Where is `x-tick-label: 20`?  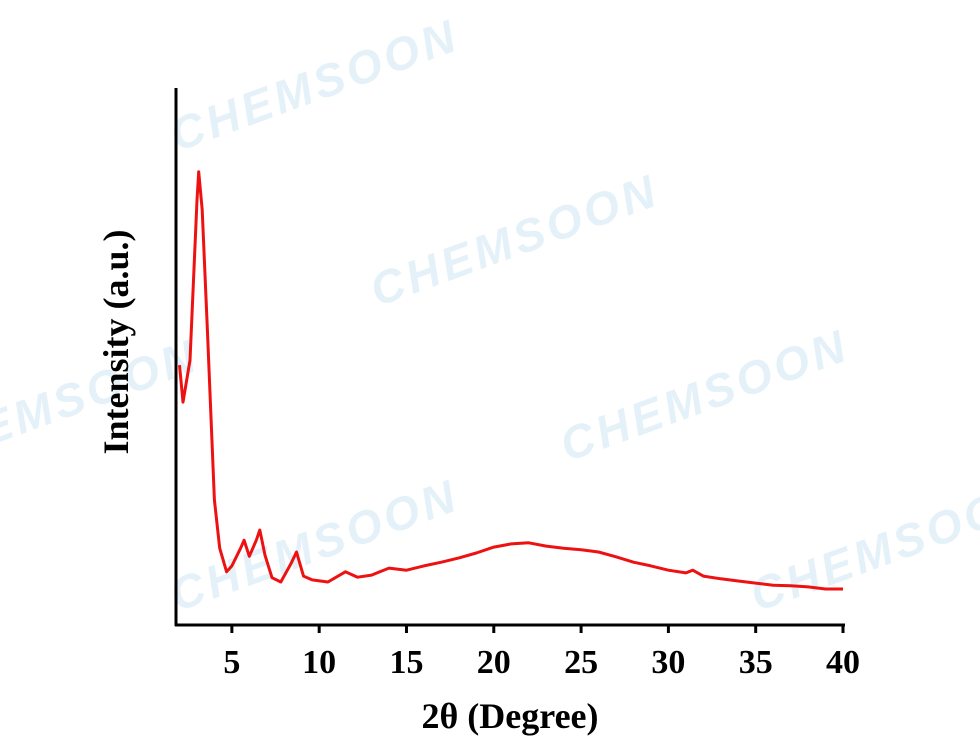
x-tick-label: 20 is located at coordinates (494, 662).